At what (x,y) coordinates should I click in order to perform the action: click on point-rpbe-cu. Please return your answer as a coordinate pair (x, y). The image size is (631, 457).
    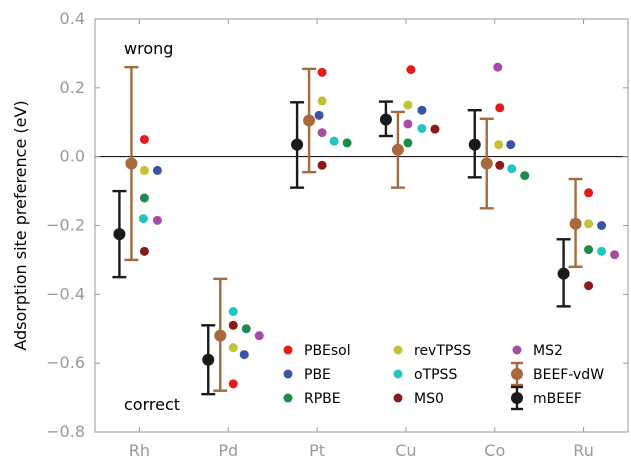
    Looking at the image, I should click on (408, 143).